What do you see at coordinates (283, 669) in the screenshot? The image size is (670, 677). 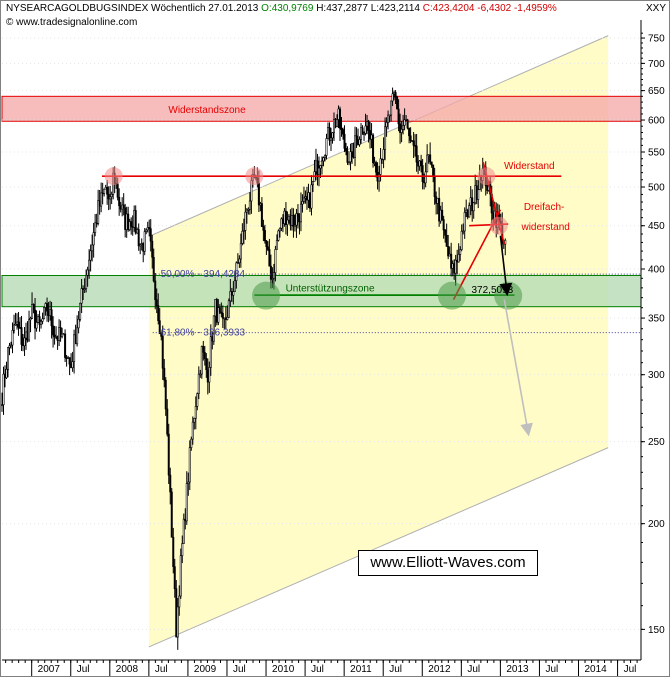 I see `x-tick-label-6: 2010` at bounding box center [283, 669].